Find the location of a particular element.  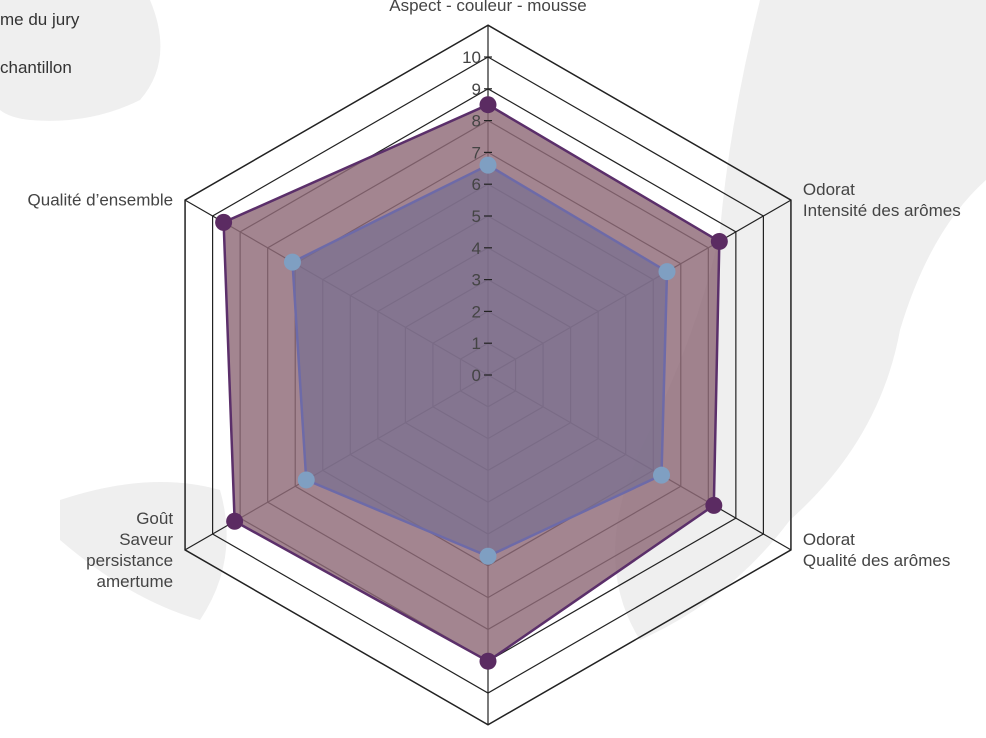

axis-label-1-line-0: Odorat is located at coordinates (829, 189).